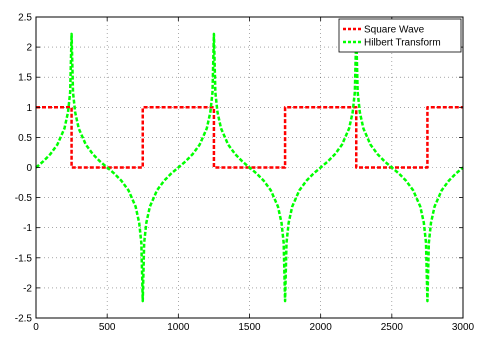 The height and width of the screenshot is (351, 477). What do you see at coordinates (29, 168) in the screenshot?
I see `y-tick-label: 0` at bounding box center [29, 168].